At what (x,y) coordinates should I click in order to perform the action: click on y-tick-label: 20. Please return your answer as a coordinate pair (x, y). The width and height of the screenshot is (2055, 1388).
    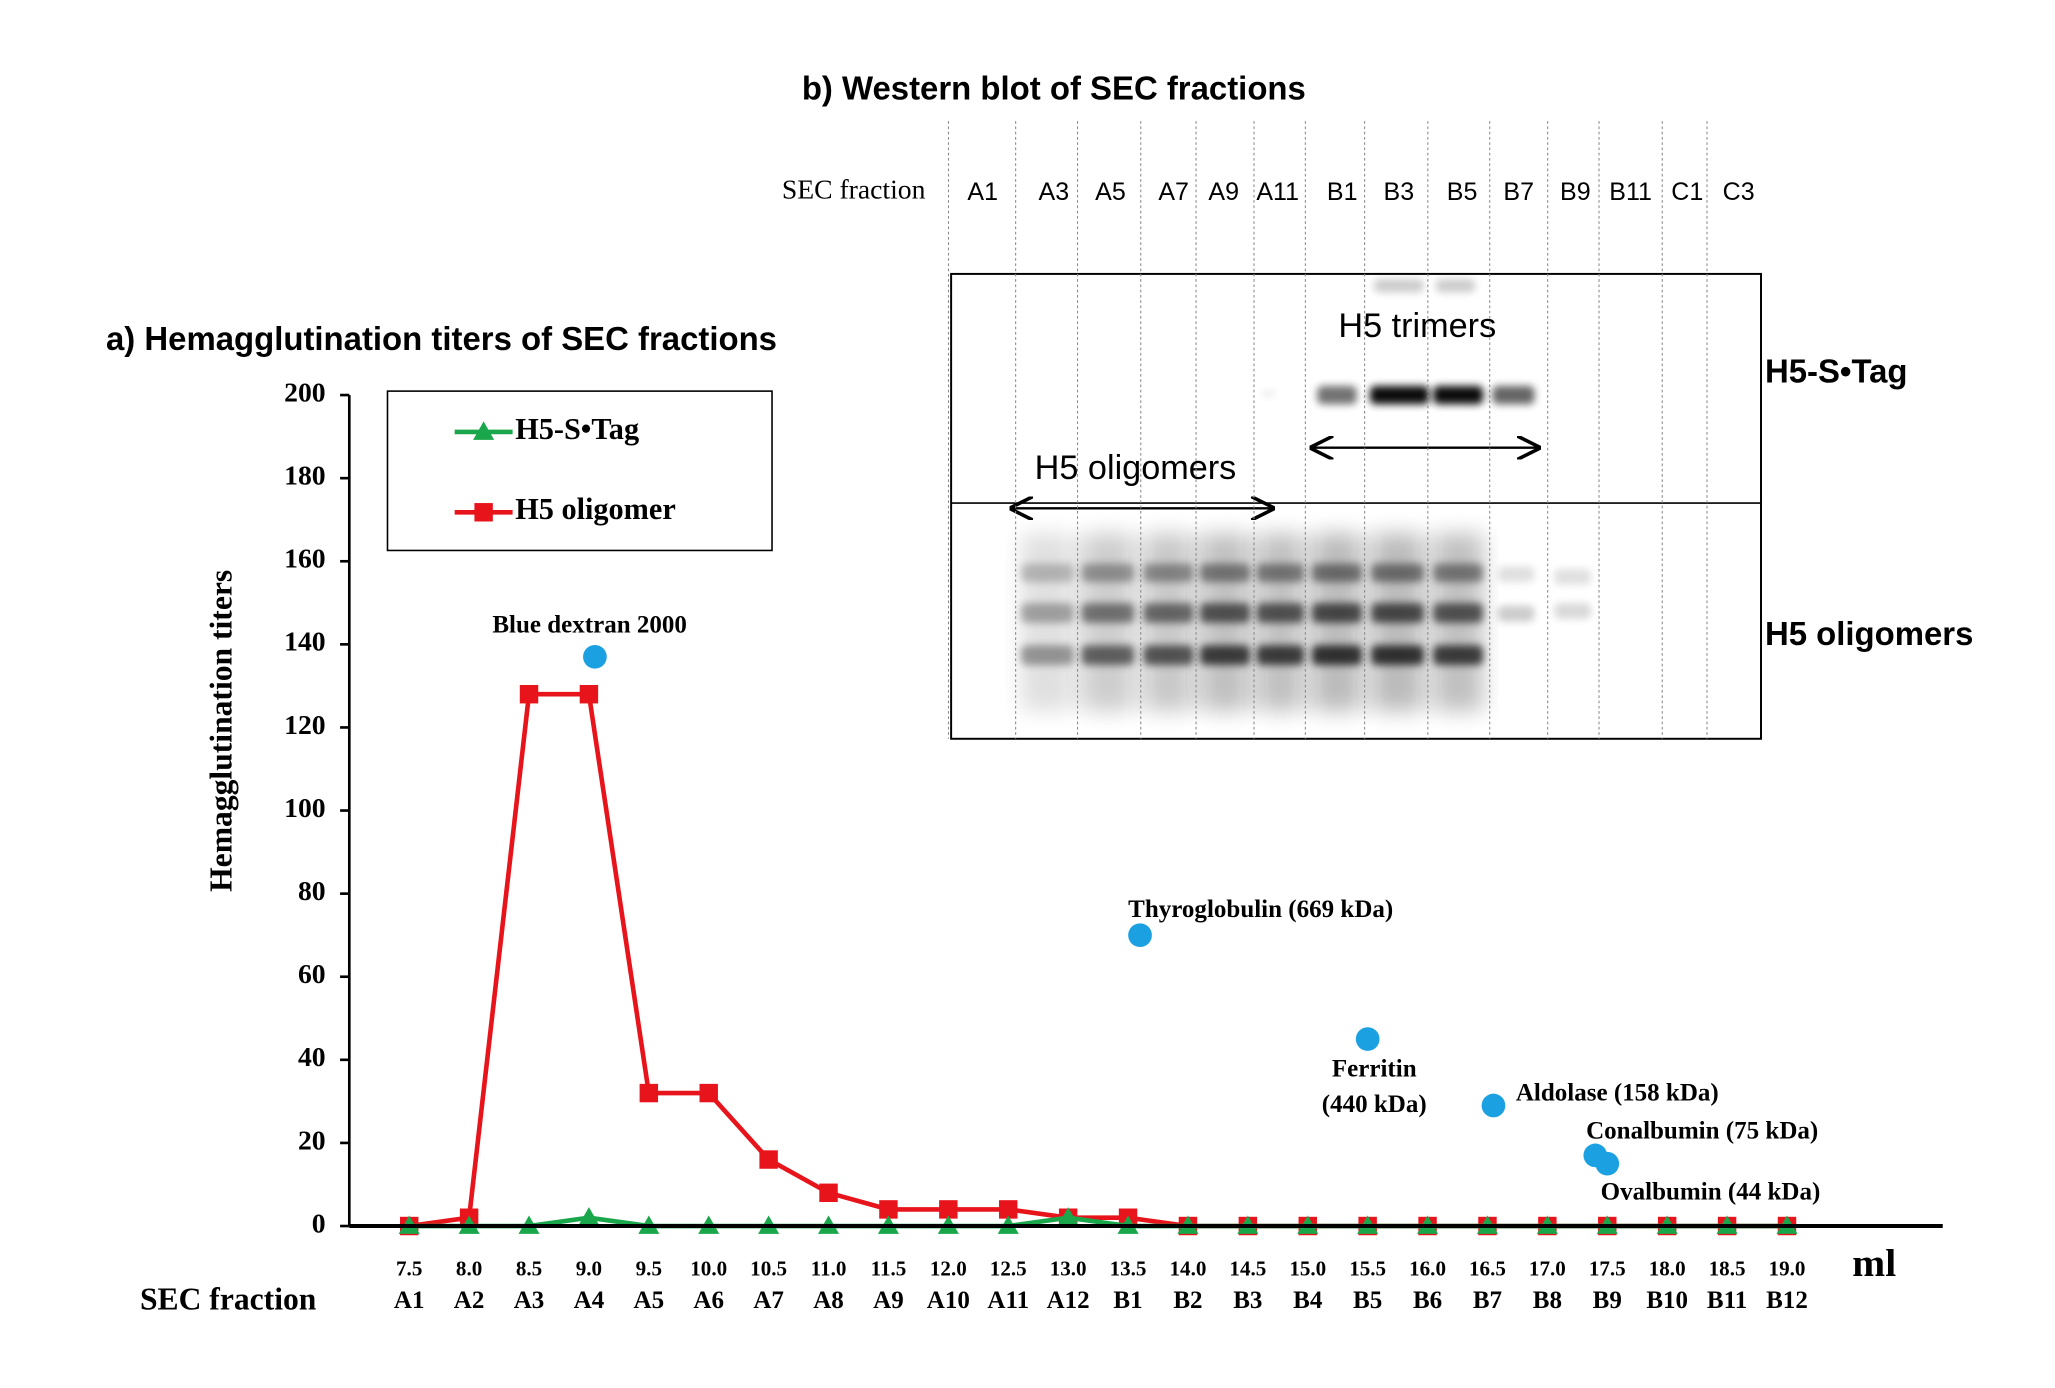
    Looking at the image, I should click on (312, 1139).